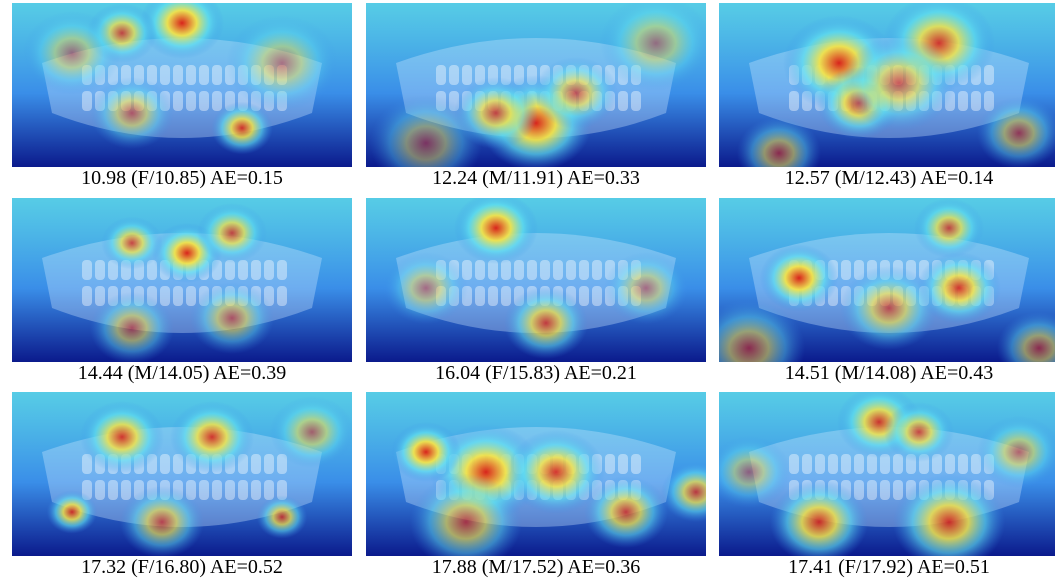  I want to click on panel-caption: 10.98 (F/10.85) AE=0.15, so click(182, 178).